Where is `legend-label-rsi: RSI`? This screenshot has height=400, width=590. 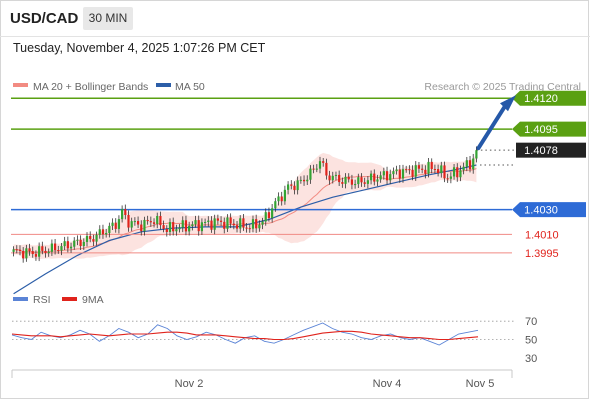 legend-label-rsi: RSI is located at coordinates (42, 300).